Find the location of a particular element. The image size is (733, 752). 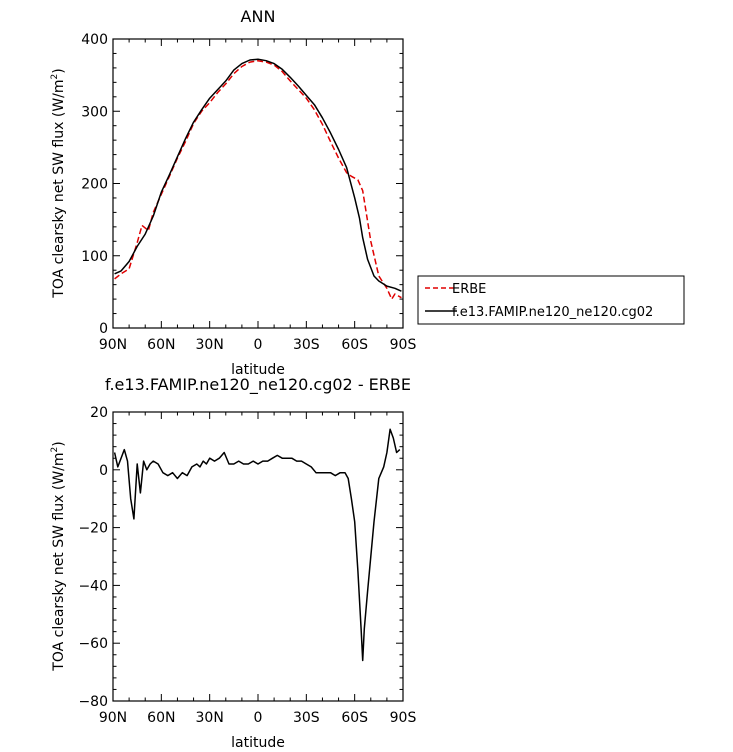

top-x-tick-label: 30N is located at coordinates (210, 345).